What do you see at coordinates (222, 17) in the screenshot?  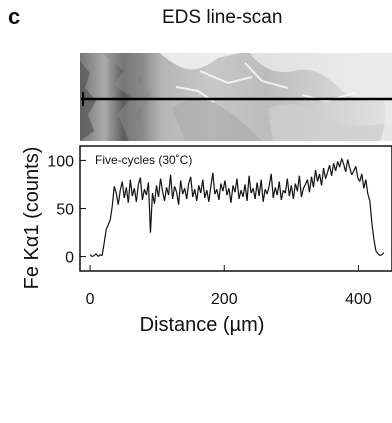 I see `panel-title: EDS line-scan` at bounding box center [222, 17].